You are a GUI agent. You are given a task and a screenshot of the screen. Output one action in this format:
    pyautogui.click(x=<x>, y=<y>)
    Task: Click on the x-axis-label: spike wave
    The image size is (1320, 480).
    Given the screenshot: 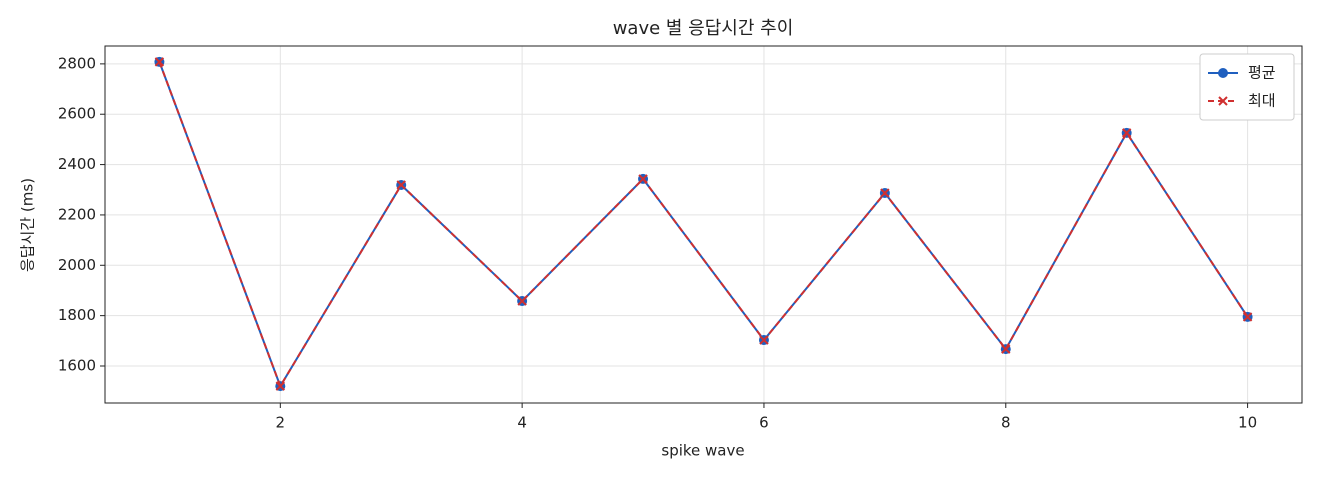 What is the action you would take?
    pyautogui.click(x=702, y=451)
    